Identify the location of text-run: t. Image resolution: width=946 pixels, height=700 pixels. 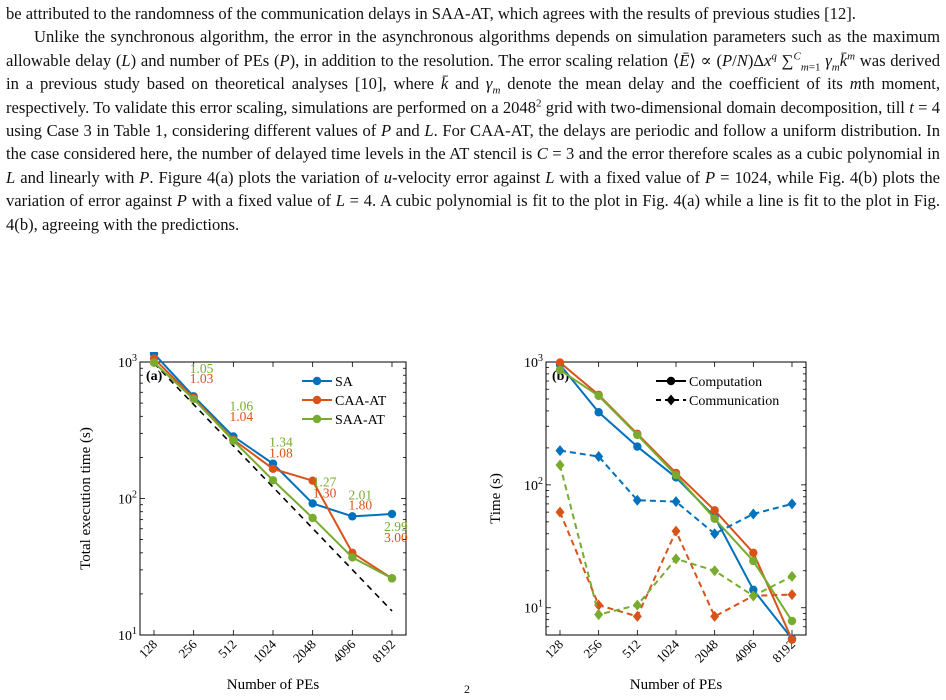
(911, 107).